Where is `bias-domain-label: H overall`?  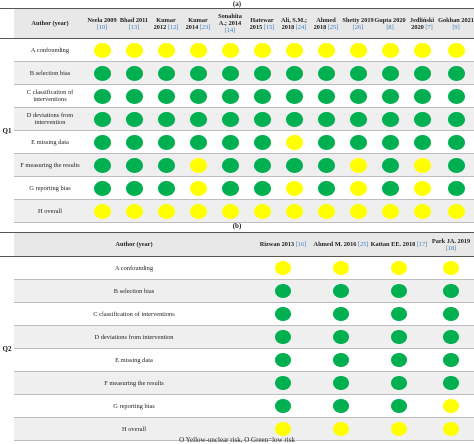
bias-domain-label: H overall is located at coordinates (134, 429).